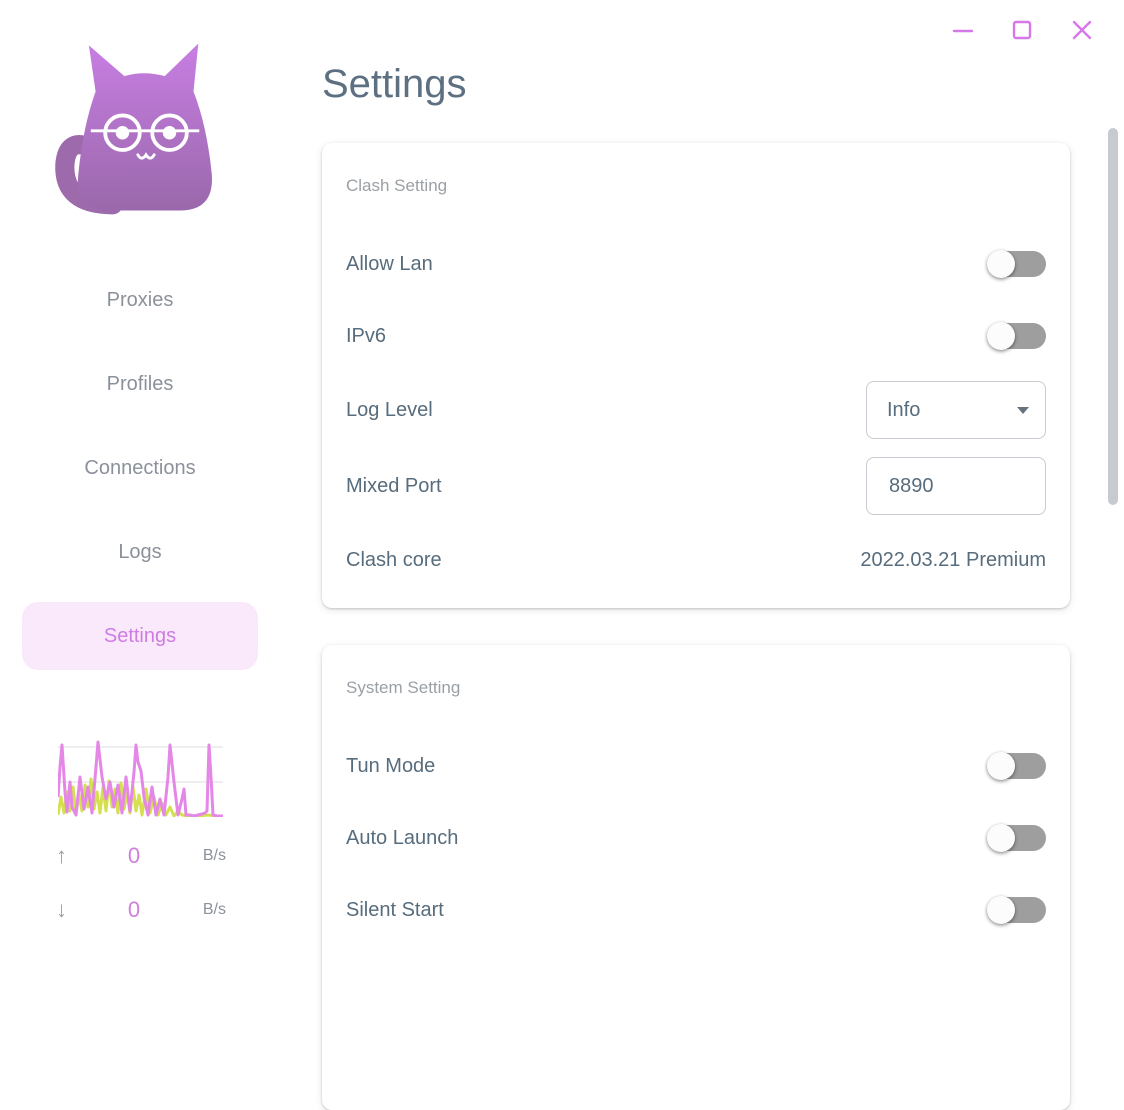  What do you see at coordinates (134, 855) in the screenshot?
I see `upload-value: 0` at bounding box center [134, 855].